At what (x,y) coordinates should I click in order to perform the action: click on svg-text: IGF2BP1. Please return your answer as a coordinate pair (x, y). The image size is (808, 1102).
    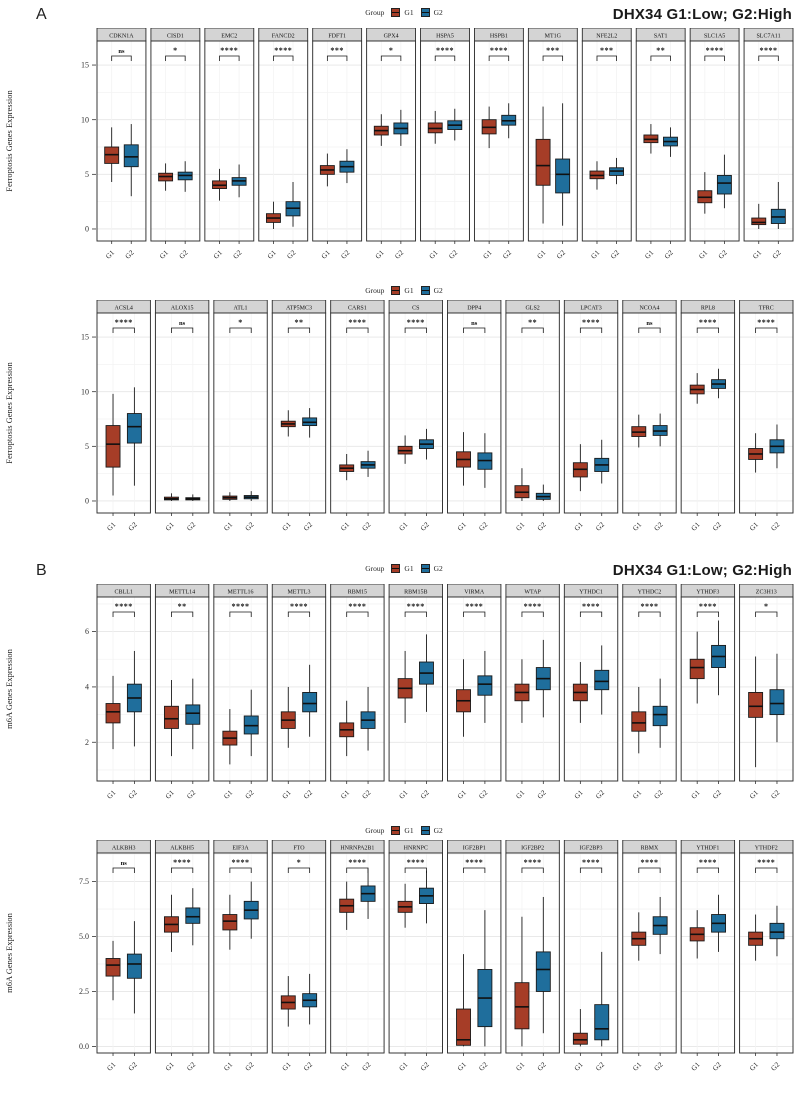
    Looking at the image, I should click on (474, 848).